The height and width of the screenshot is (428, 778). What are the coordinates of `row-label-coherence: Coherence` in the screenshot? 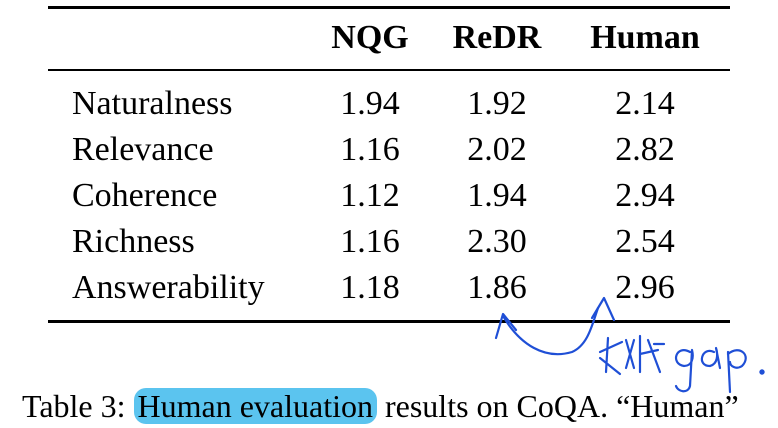 It's located at (145, 195).